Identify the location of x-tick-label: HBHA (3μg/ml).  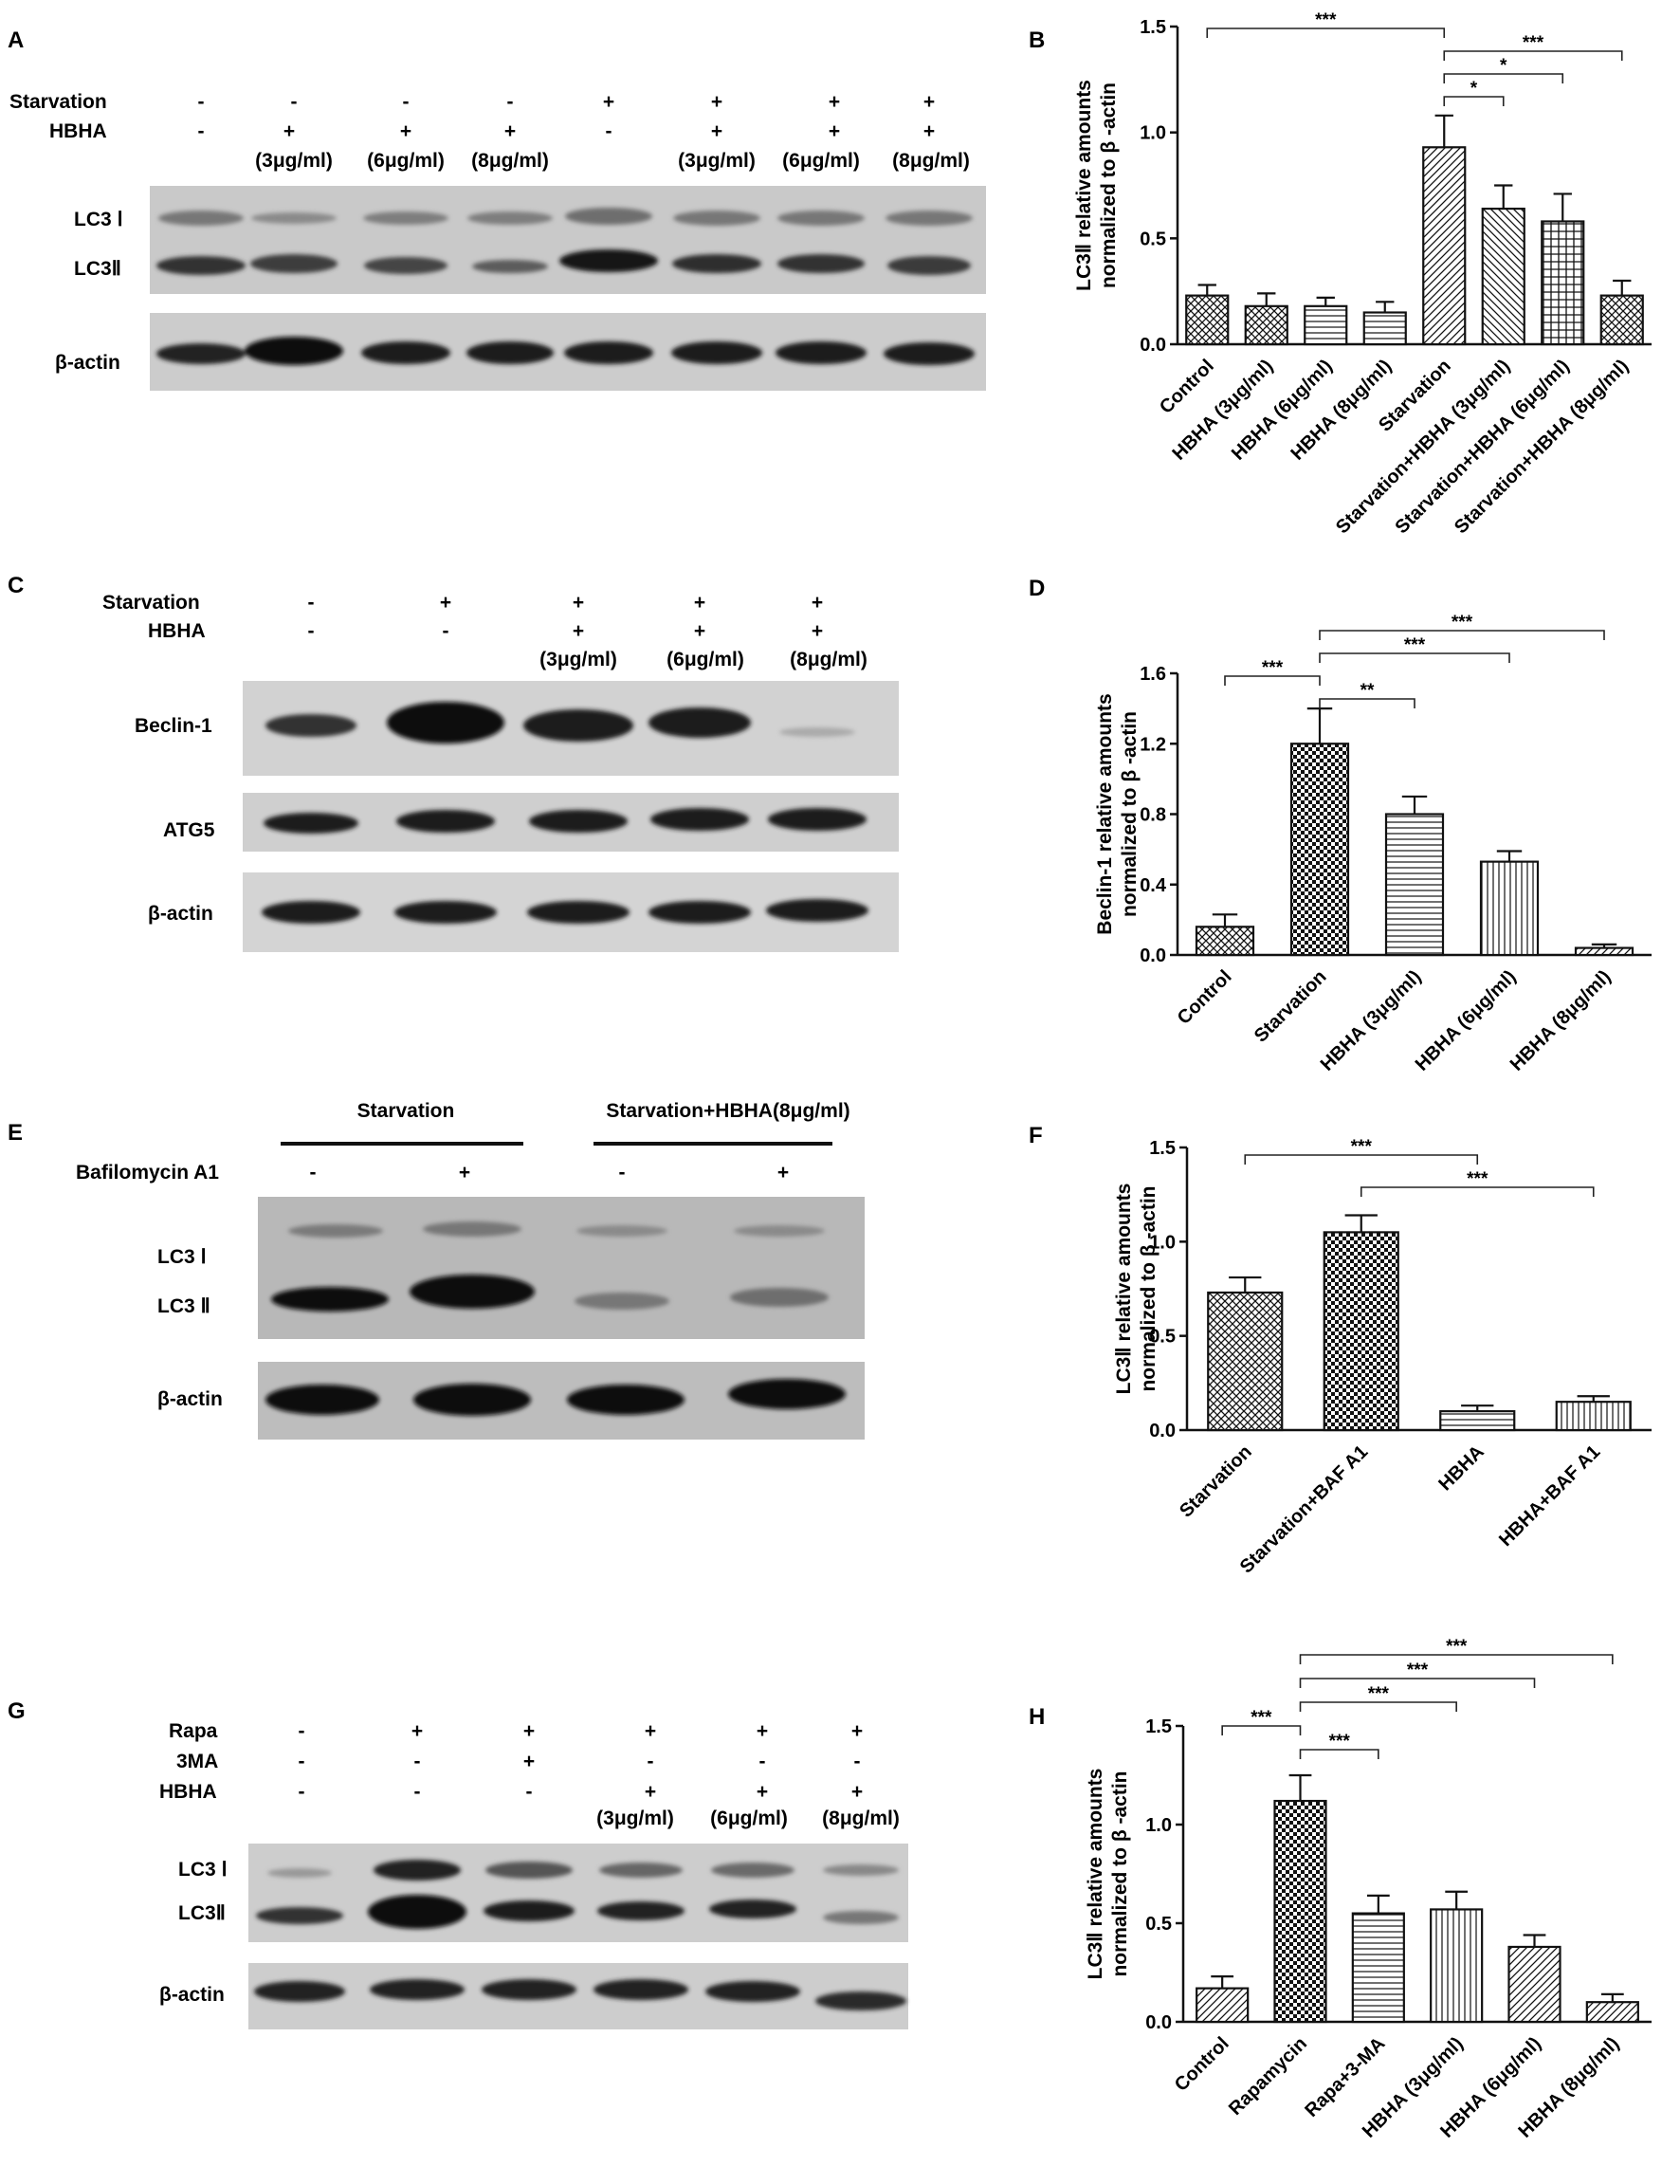
(1371, 1021).